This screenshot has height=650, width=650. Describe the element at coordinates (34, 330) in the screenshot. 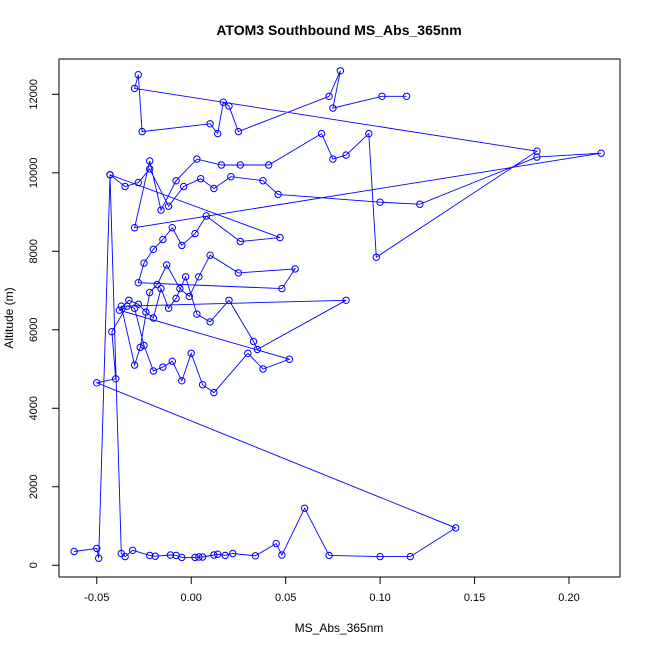

I see `y-tick-label: 6000` at that location.